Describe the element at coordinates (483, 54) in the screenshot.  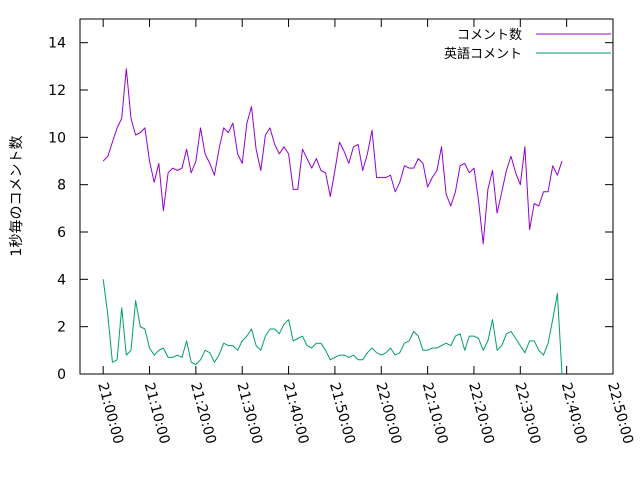
I see `legend-label-2: 英語コメント` at that location.